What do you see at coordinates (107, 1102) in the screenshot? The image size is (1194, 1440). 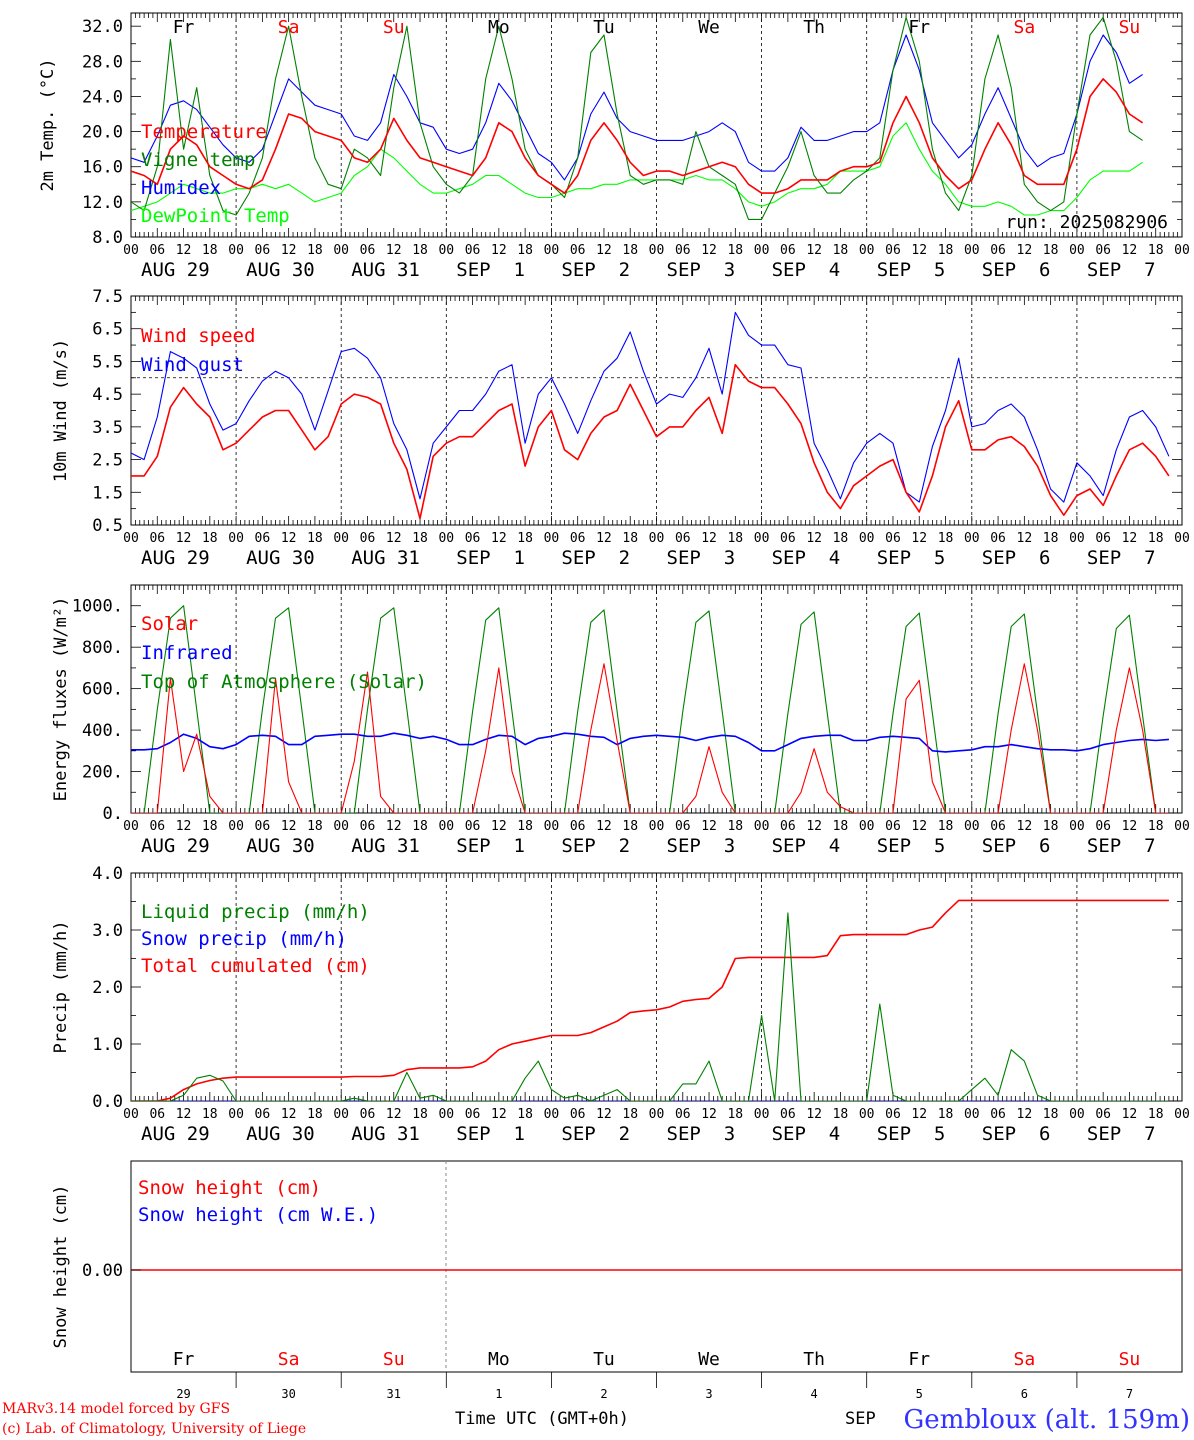 I see `y-tick-label: 0.0` at bounding box center [107, 1102].